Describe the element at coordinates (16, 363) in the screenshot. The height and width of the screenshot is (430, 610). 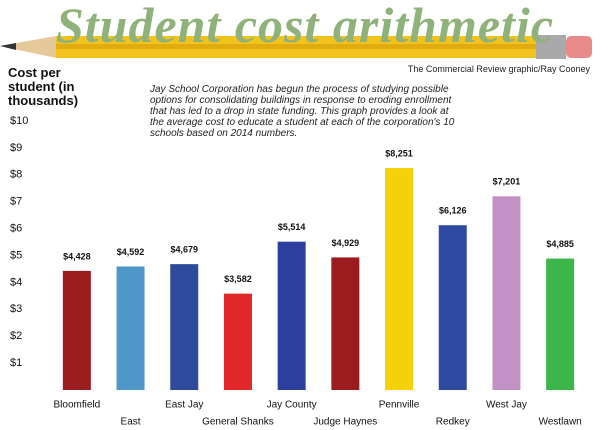
I see `y-tick-label: $1` at that location.